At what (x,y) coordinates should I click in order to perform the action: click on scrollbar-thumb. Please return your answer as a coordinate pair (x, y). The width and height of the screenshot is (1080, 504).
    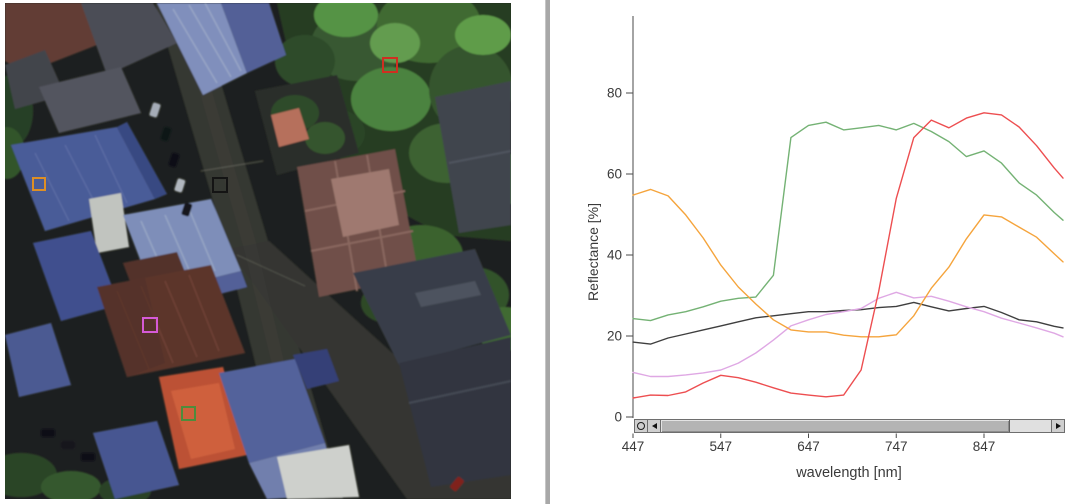
    Looking at the image, I should click on (835, 426).